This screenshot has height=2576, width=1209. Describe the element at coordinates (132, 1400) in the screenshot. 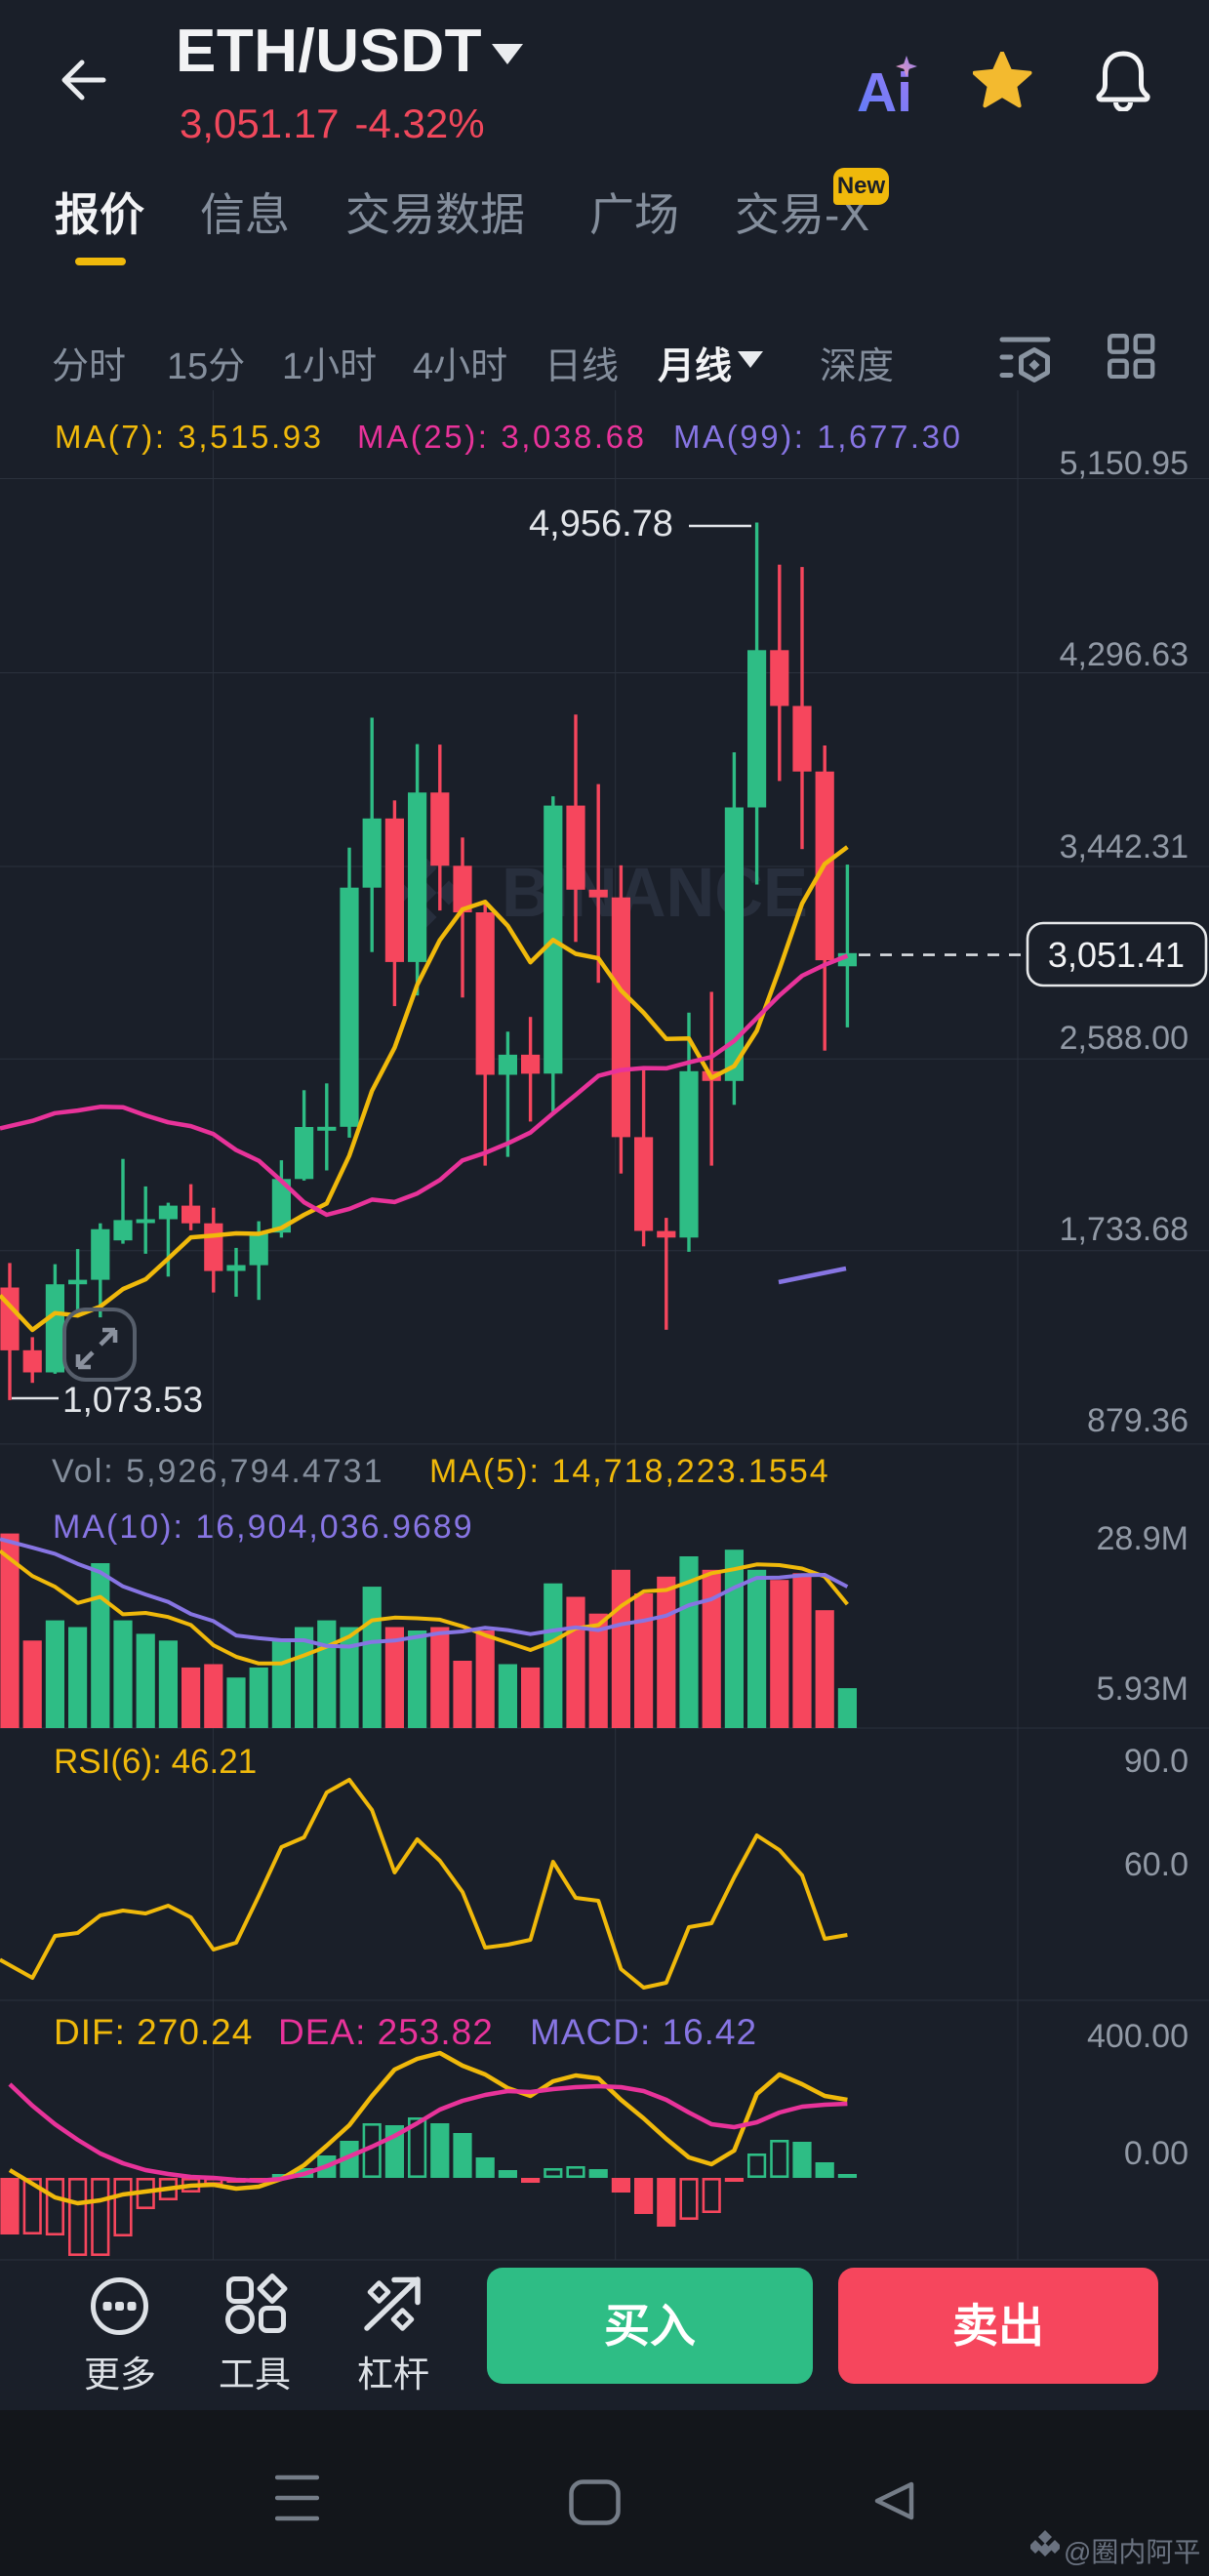

I see `svg-text: 1,073.53` at that location.